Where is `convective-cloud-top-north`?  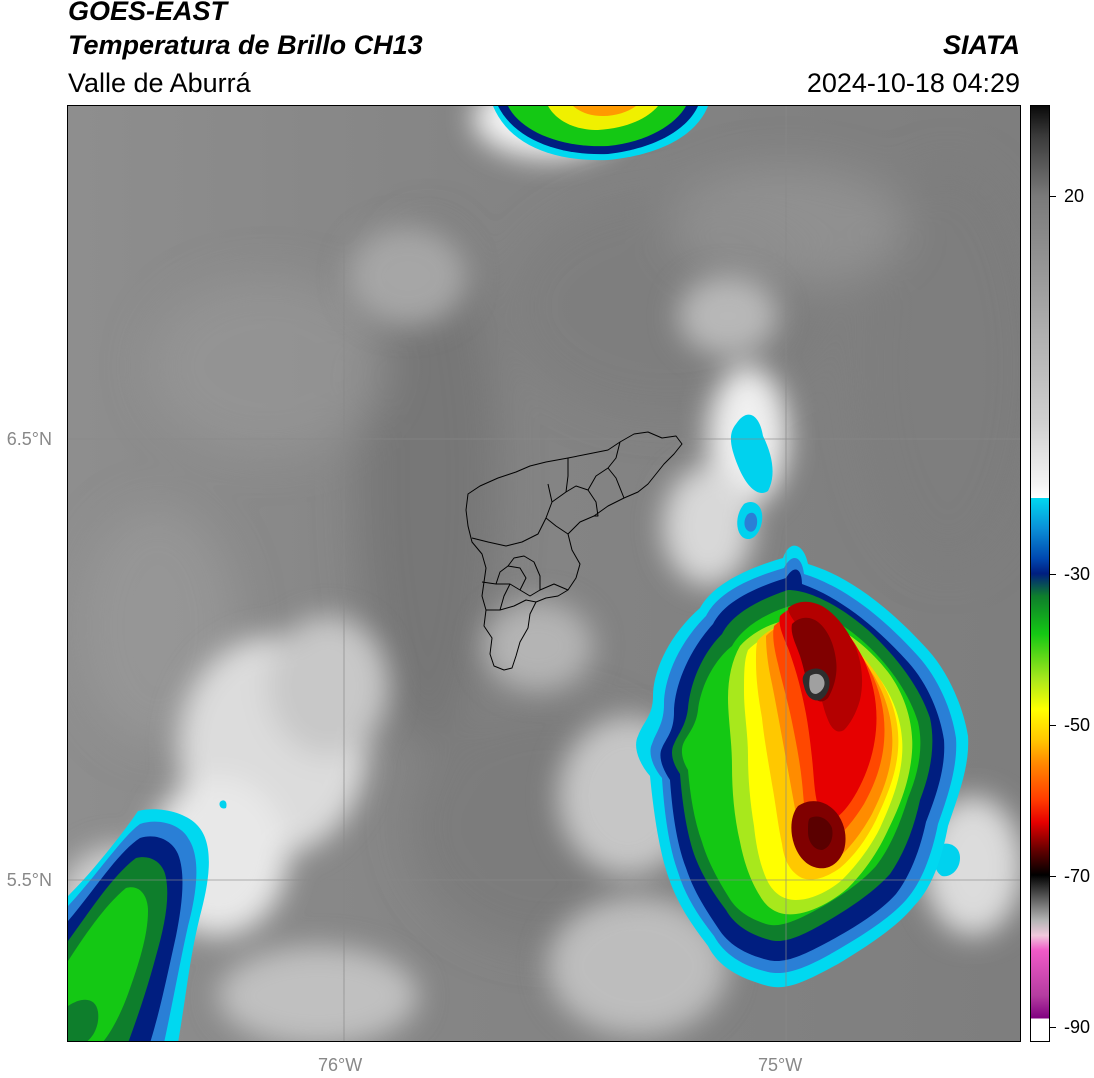 convective-cloud-top-north is located at coordinates (600, 133).